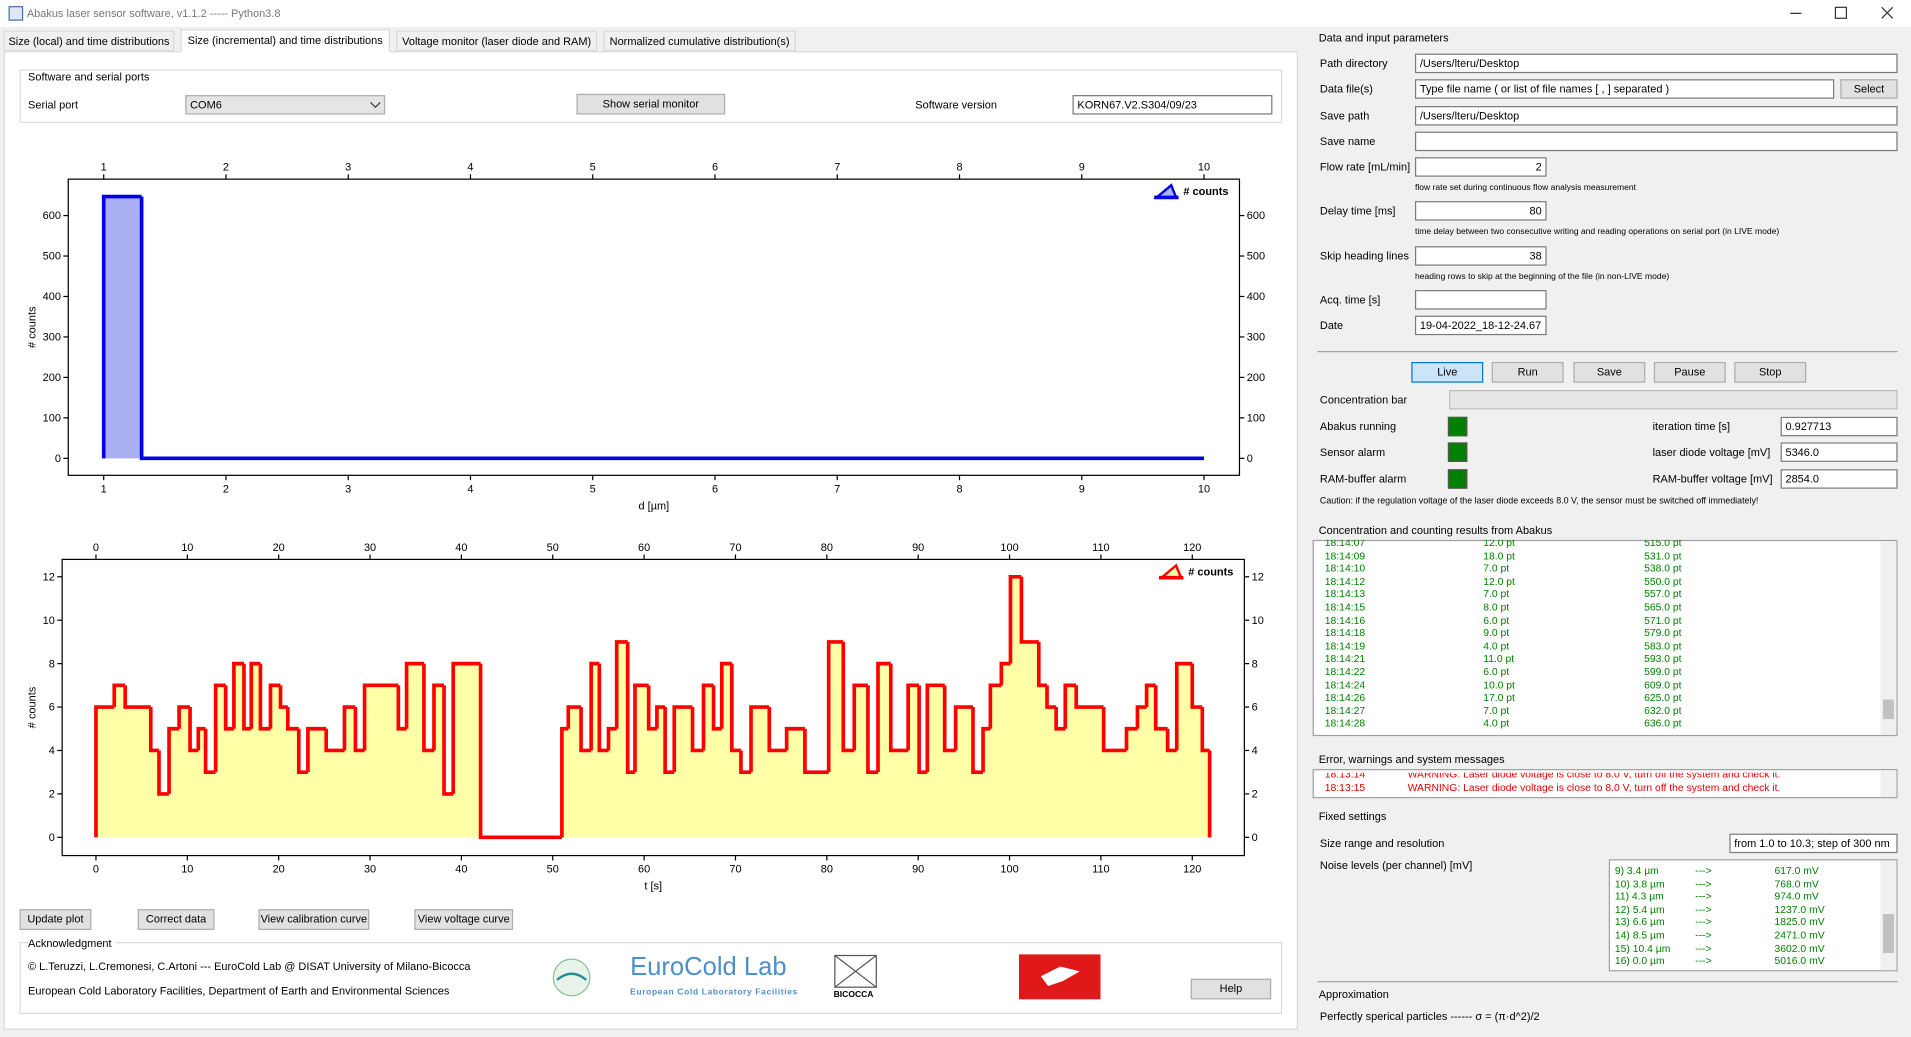 This screenshot has width=1911, height=1037. Describe the element at coordinates (89, 41) in the screenshot. I see `tab: Size (local) and time distributions` at that location.